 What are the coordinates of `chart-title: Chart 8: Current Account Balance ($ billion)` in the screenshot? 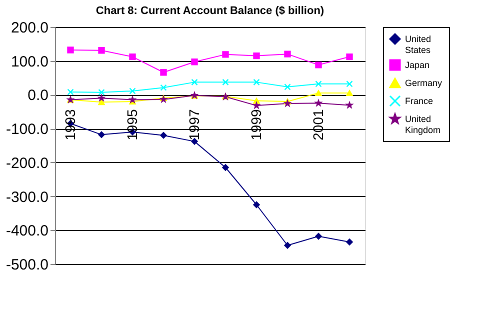 It's located at (210, 11).